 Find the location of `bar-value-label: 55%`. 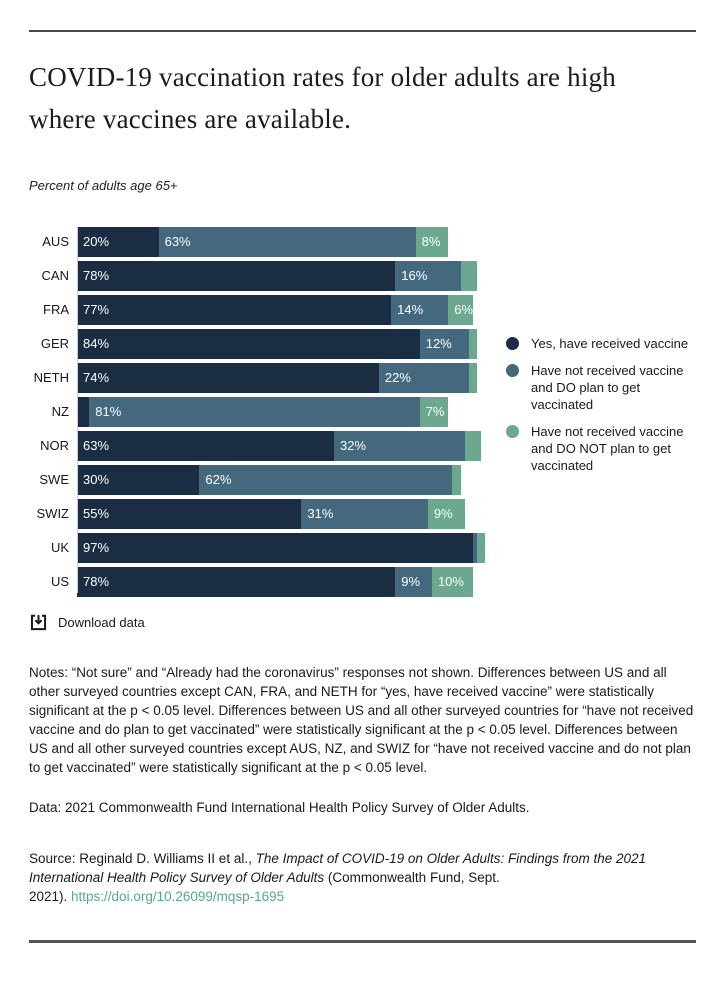

bar-value-label: 55% is located at coordinates (96, 513).